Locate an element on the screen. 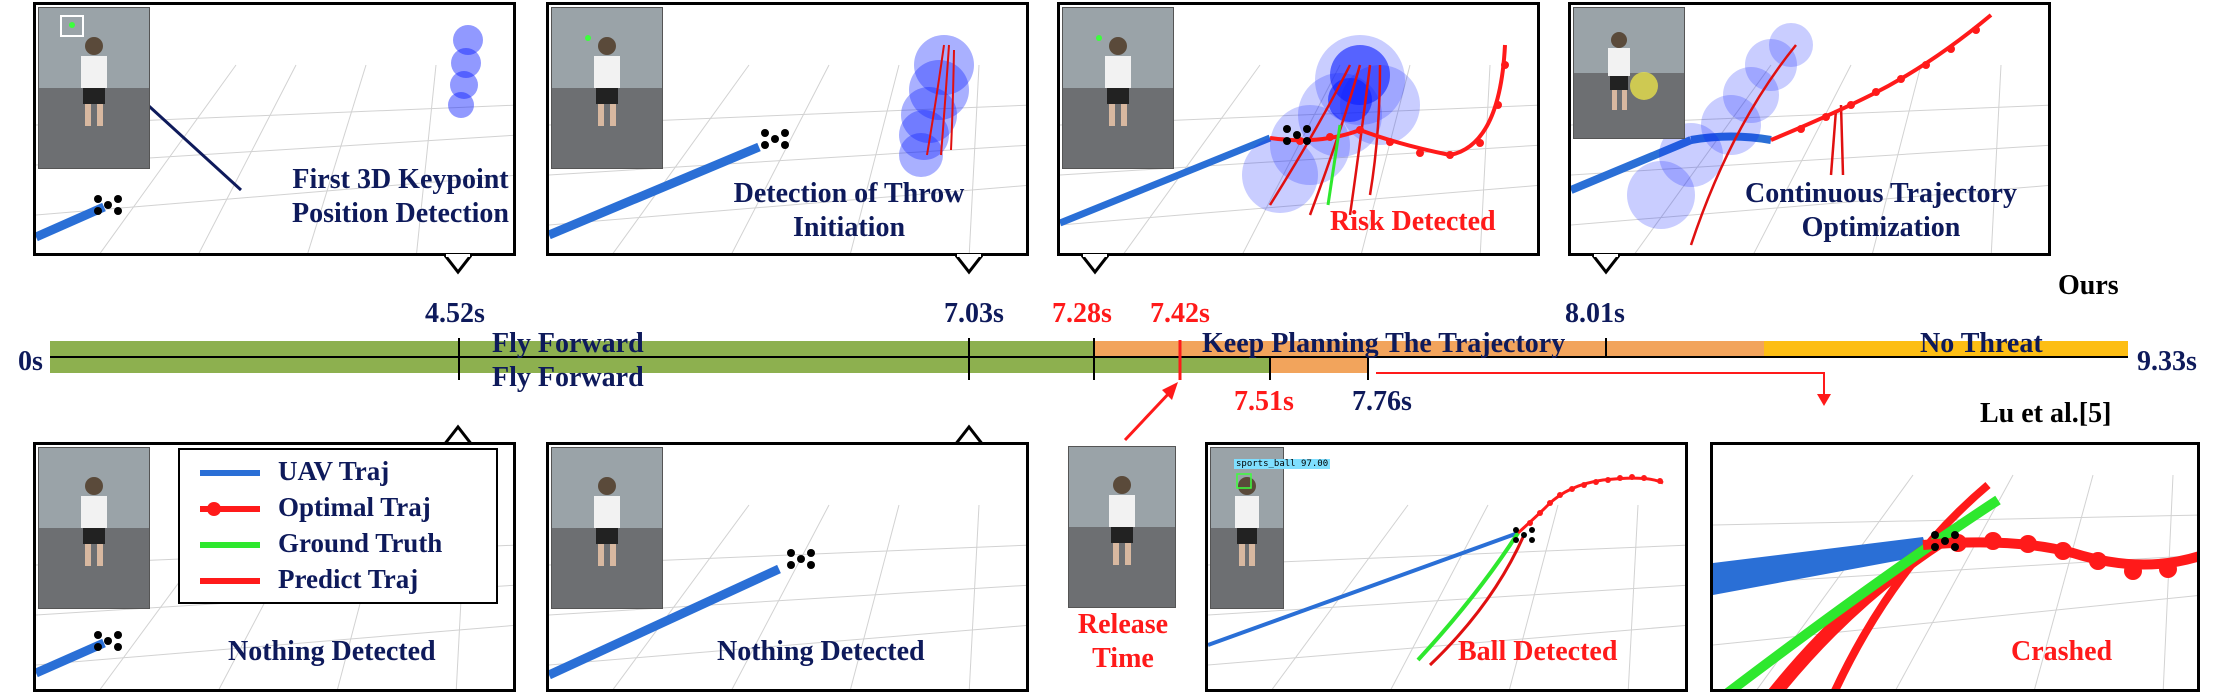 Image resolution: width=2225 pixels, height=694 pixels. tick-label: 4.52s is located at coordinates (455, 313).